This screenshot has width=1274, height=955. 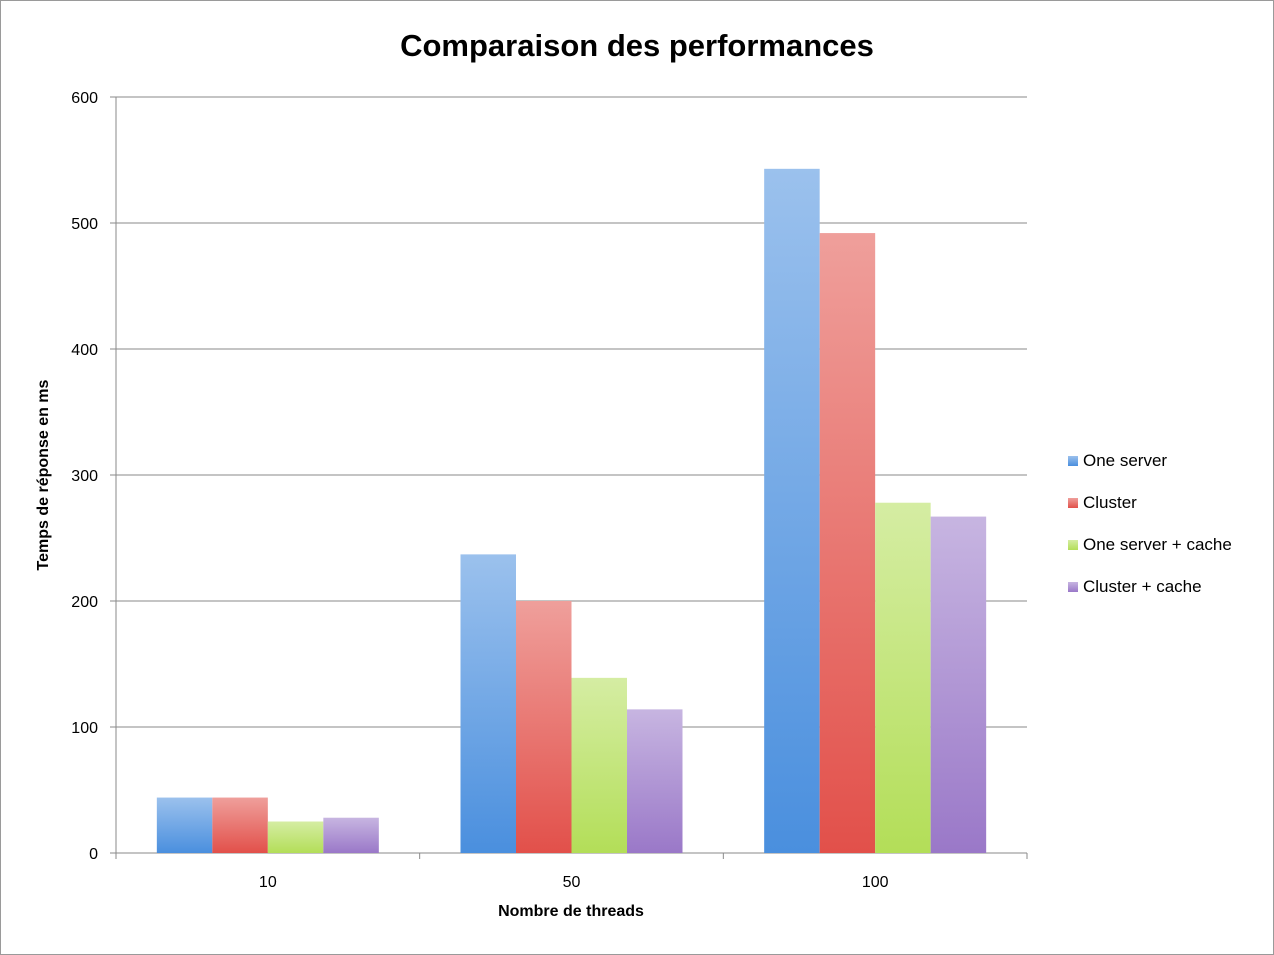 I want to click on legend-item: Cluster, so click(x=1150, y=503).